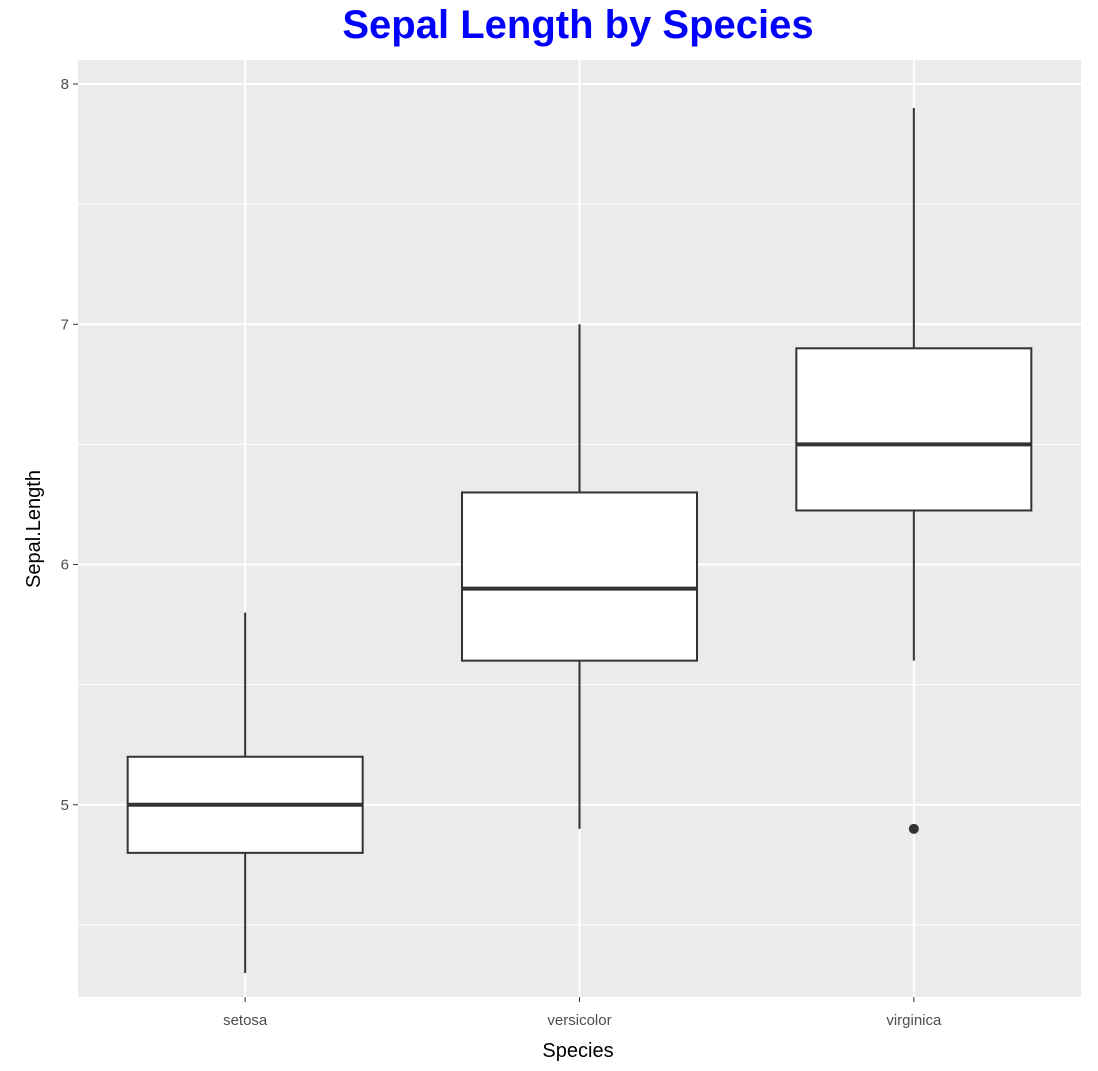  I want to click on x-tick-label: setosa, so click(245, 1020).